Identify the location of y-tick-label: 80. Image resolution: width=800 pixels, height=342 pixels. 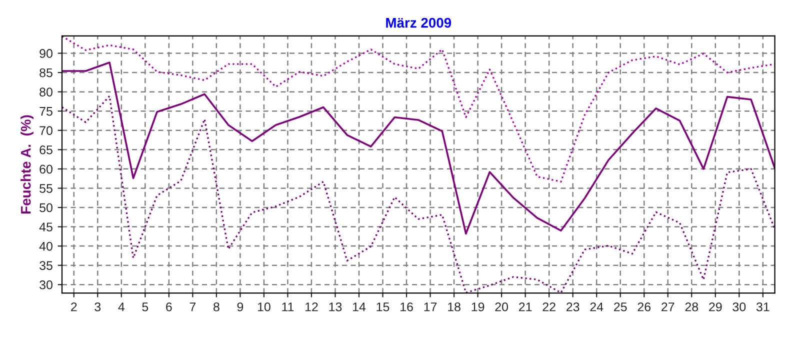
(46, 92).